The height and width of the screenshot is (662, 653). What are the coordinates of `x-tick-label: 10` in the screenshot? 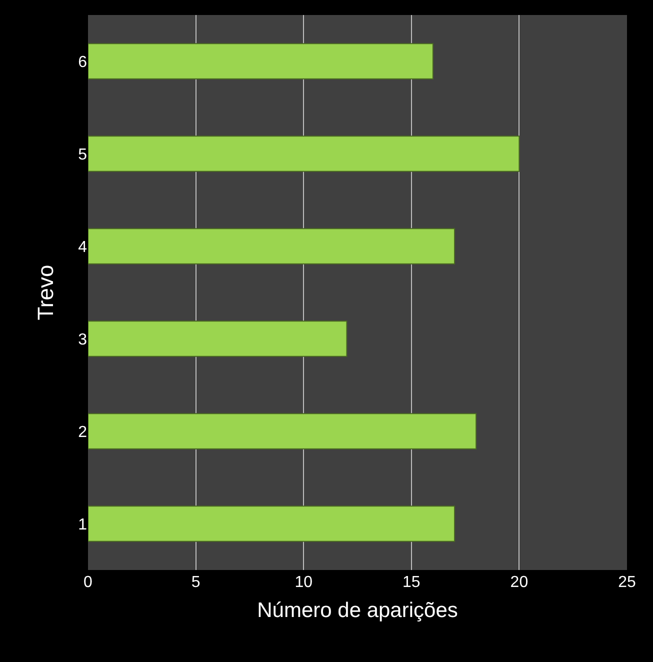 It's located at (303, 582).